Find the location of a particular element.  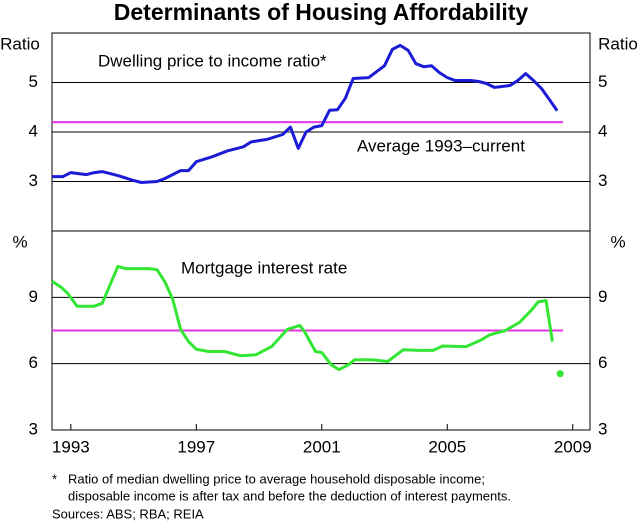

y2-tick-label: 6 is located at coordinates (602, 362).